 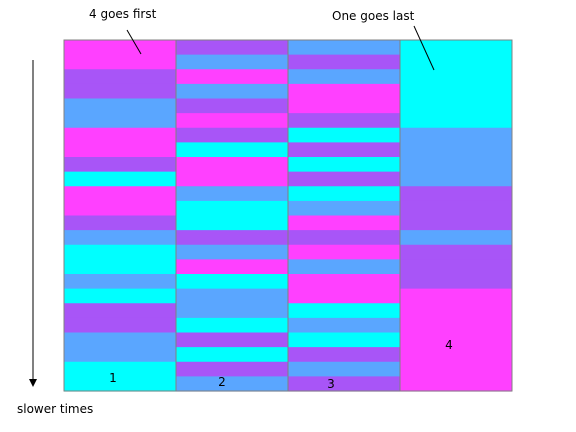 What do you see at coordinates (123, 14) in the screenshot?
I see `first-annotation: 4 goes first` at bounding box center [123, 14].